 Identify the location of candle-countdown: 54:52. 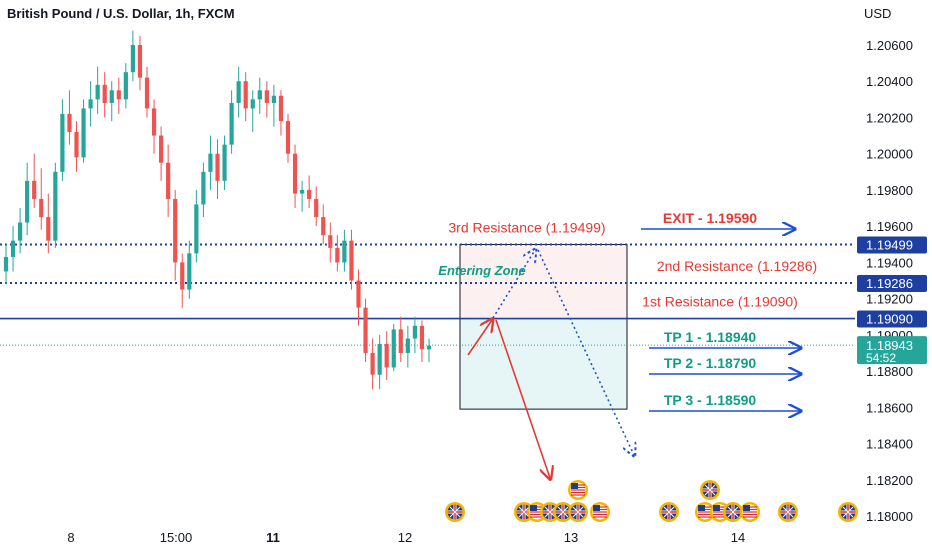
(881, 358).